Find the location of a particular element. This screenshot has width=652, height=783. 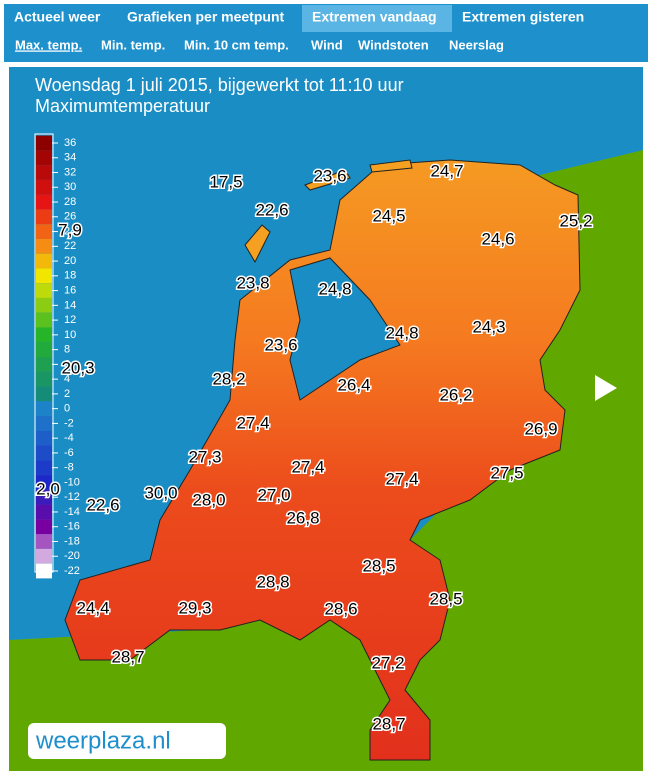

station-temperature: 28,2 is located at coordinates (228, 378).